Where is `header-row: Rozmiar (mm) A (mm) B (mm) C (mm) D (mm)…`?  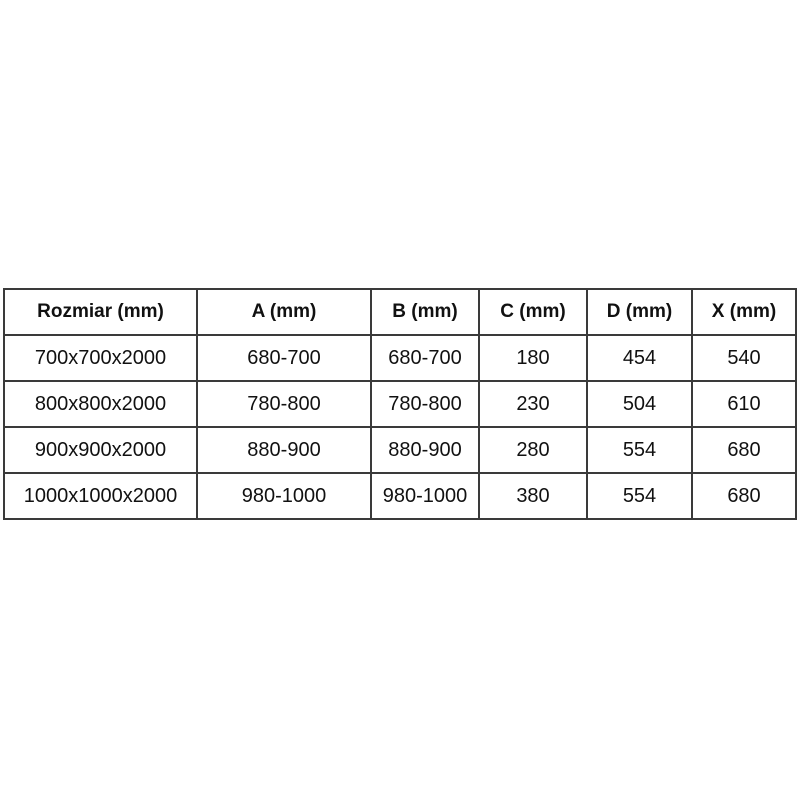
header-row: Rozmiar (mm) A (mm) B (mm) C (mm) D (mm)… is located at coordinates (400, 312).